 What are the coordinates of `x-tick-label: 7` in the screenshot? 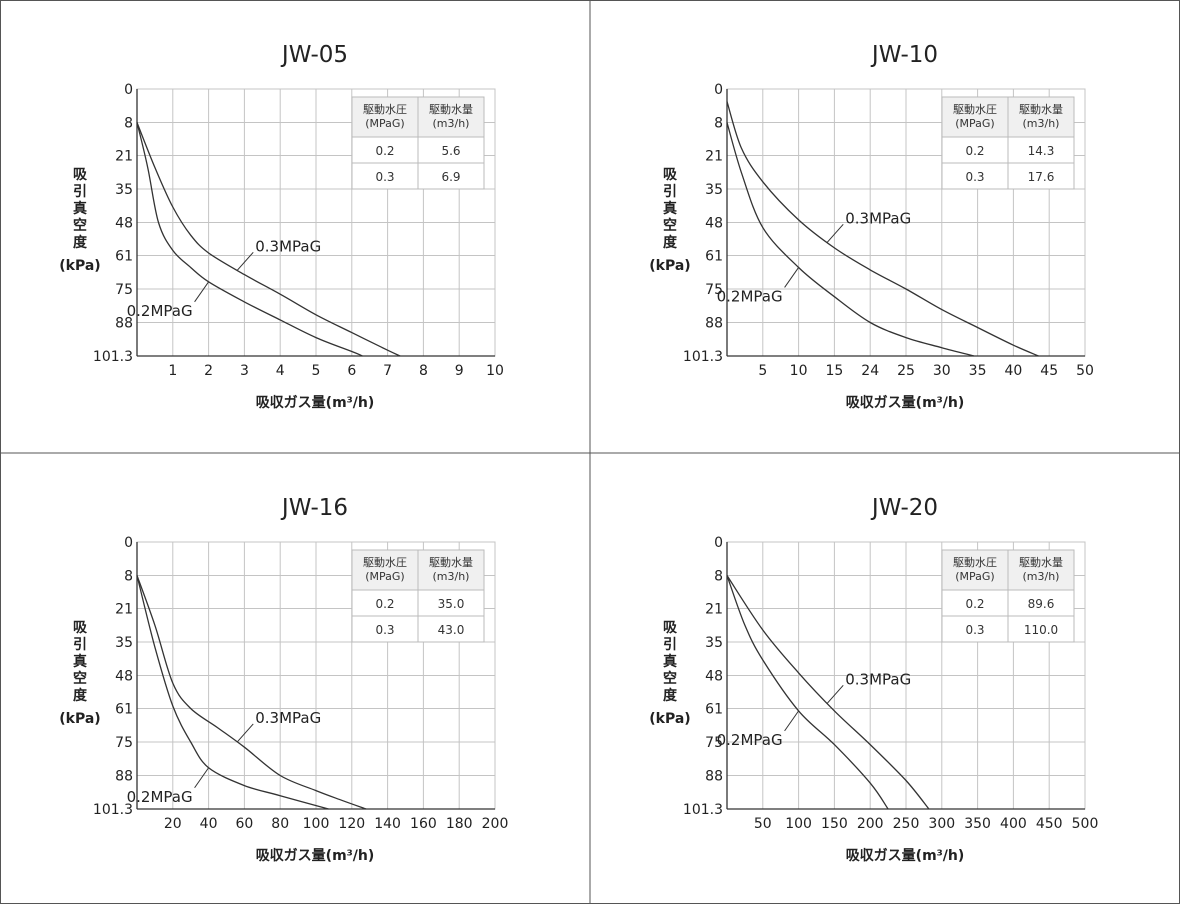 It's located at (387, 371).